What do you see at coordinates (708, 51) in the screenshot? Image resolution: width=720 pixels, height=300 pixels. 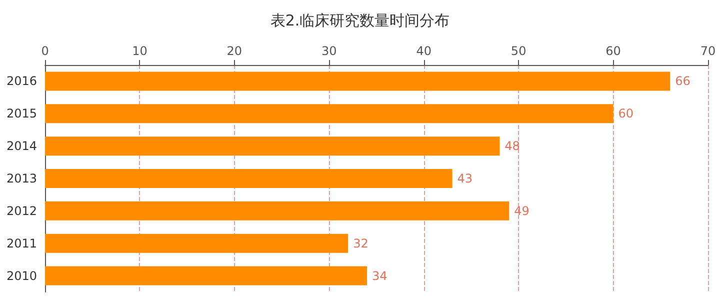 I see `x-tick-label: 70` at bounding box center [708, 51].